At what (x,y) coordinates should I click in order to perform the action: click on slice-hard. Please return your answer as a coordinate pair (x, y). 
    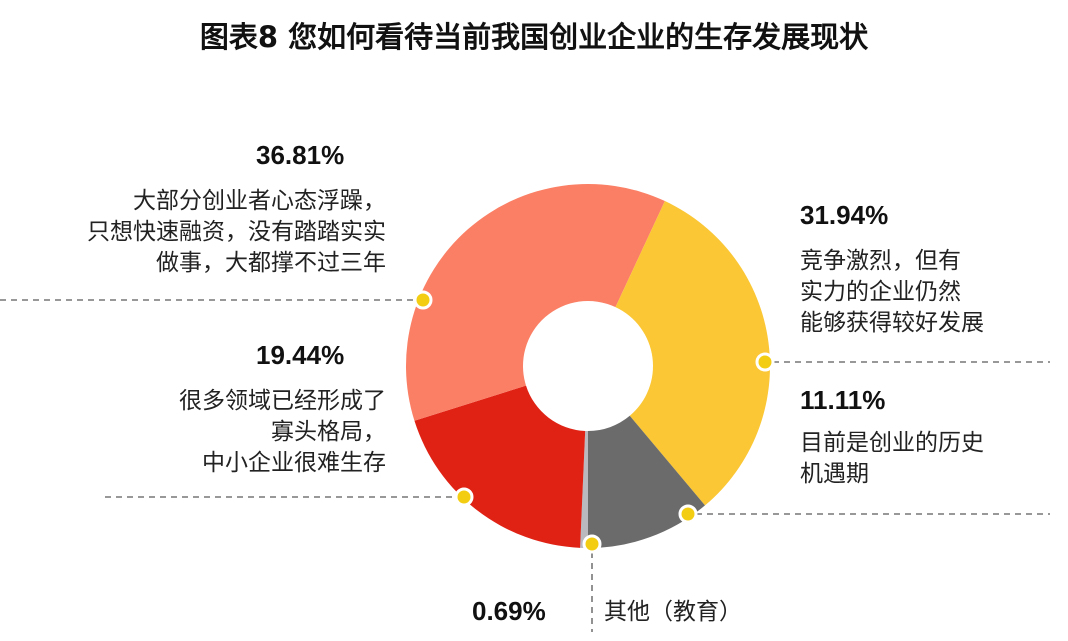
    Looking at the image, I should click on (500, 466).